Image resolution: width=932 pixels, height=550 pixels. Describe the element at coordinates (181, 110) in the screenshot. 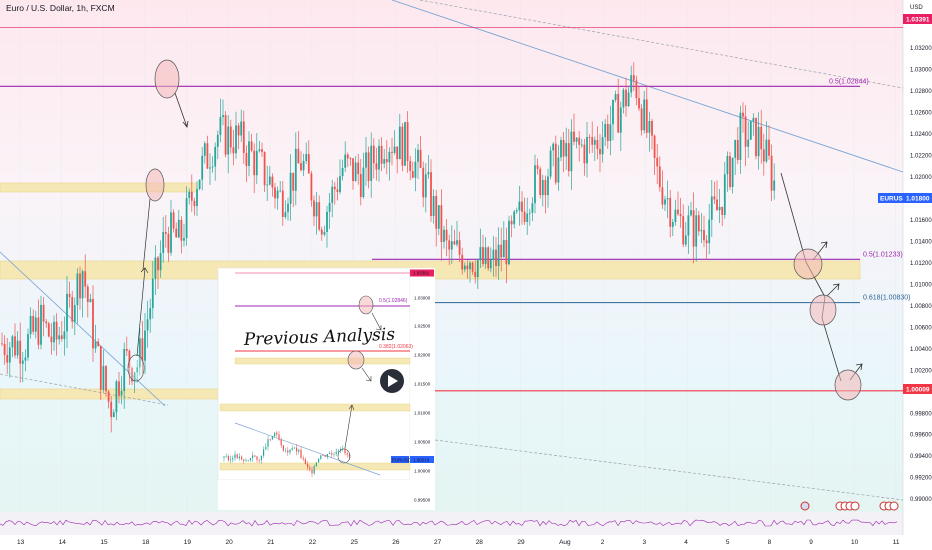

I see `annotation-arrow-top` at that location.